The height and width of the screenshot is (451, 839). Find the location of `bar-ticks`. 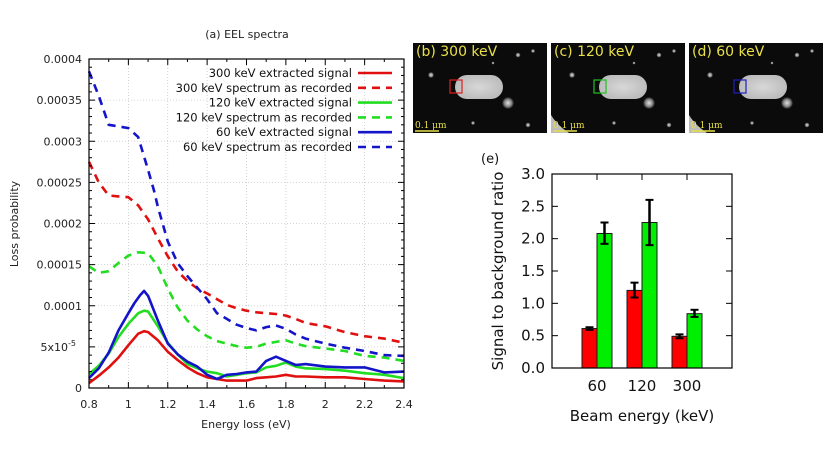

bar-ticks is located at coordinates (642, 271).